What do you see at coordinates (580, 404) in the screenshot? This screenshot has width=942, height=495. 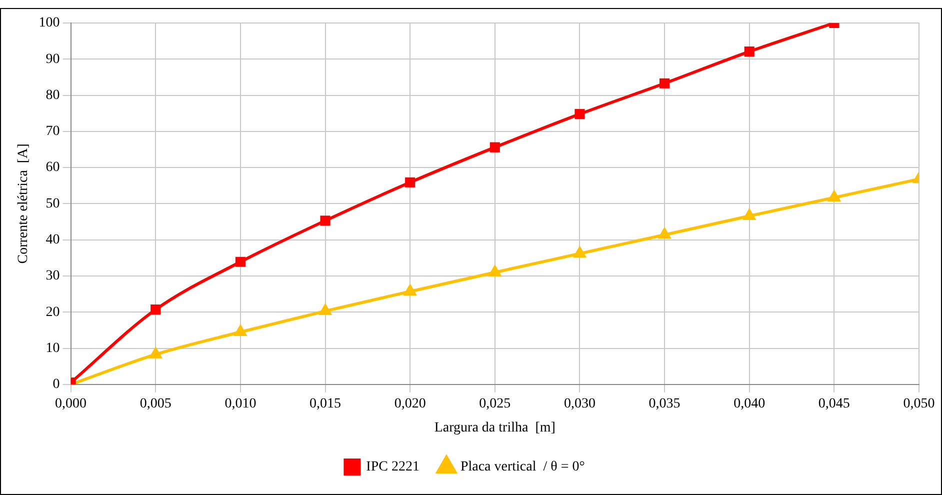 I see `x-tick-label: 0,030` at bounding box center [580, 404].